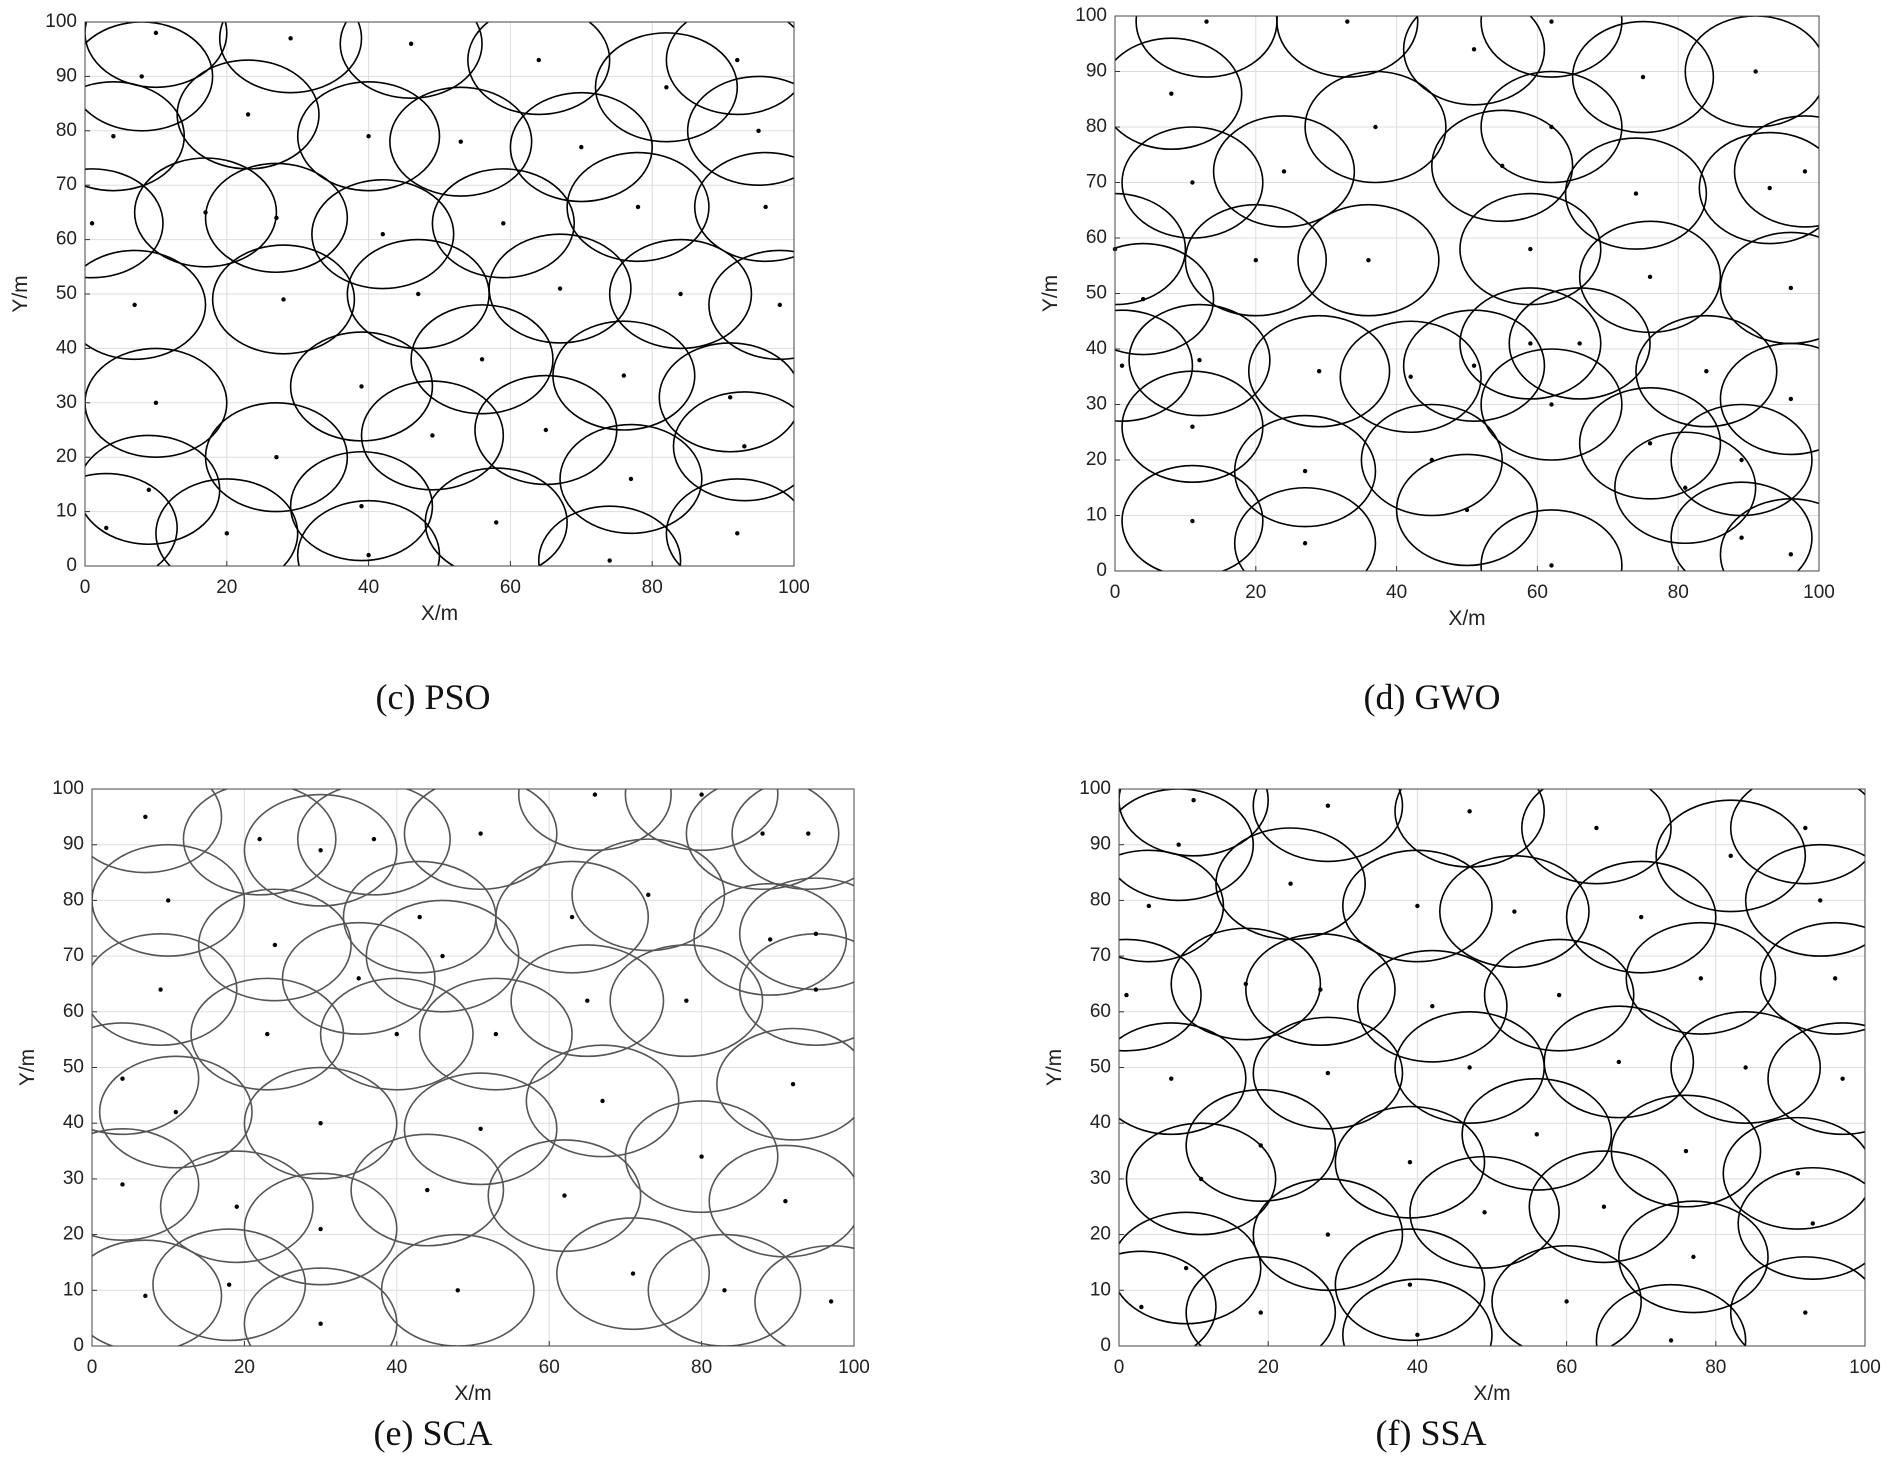 This screenshot has width=1901, height=1473. What do you see at coordinates (433, 697) in the screenshot?
I see `panel-caption: (c) PSO` at bounding box center [433, 697].